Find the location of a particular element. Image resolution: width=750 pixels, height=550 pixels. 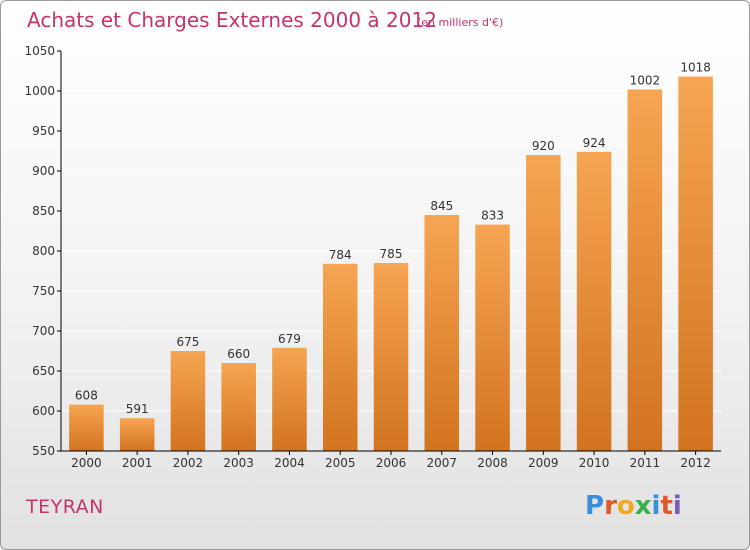

y-tick-label: 600 is located at coordinates (43, 411).